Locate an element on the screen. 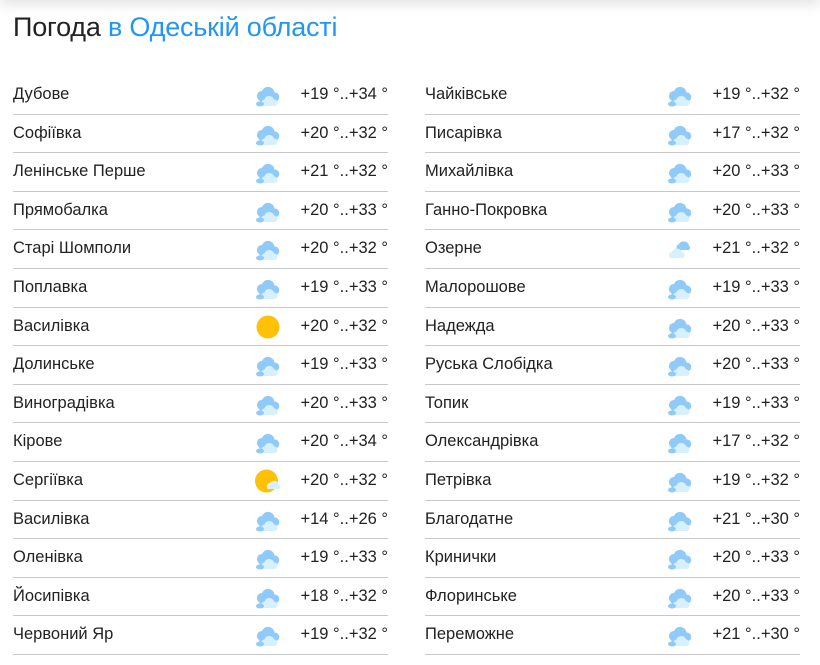  city-row: Надежда +20 °..+33 ° is located at coordinates (612, 327).